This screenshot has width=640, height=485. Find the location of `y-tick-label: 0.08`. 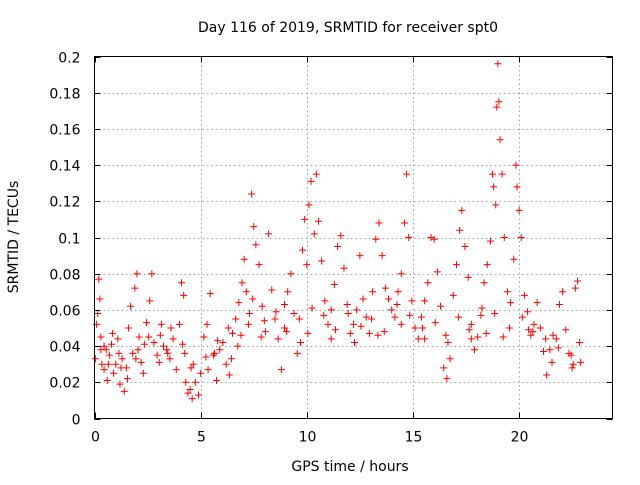

y-tick-label: 0.08 is located at coordinates (64, 276).